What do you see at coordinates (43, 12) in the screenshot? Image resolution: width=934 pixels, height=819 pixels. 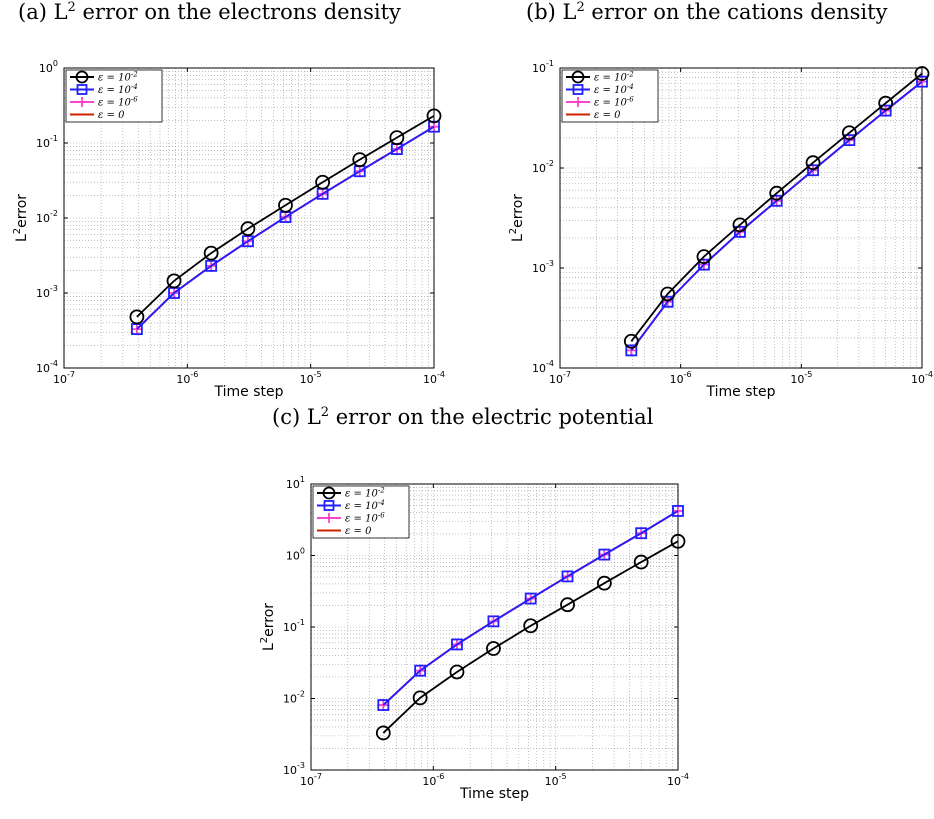 I see `caption-a-prefix: (a) L` at bounding box center [43, 12].